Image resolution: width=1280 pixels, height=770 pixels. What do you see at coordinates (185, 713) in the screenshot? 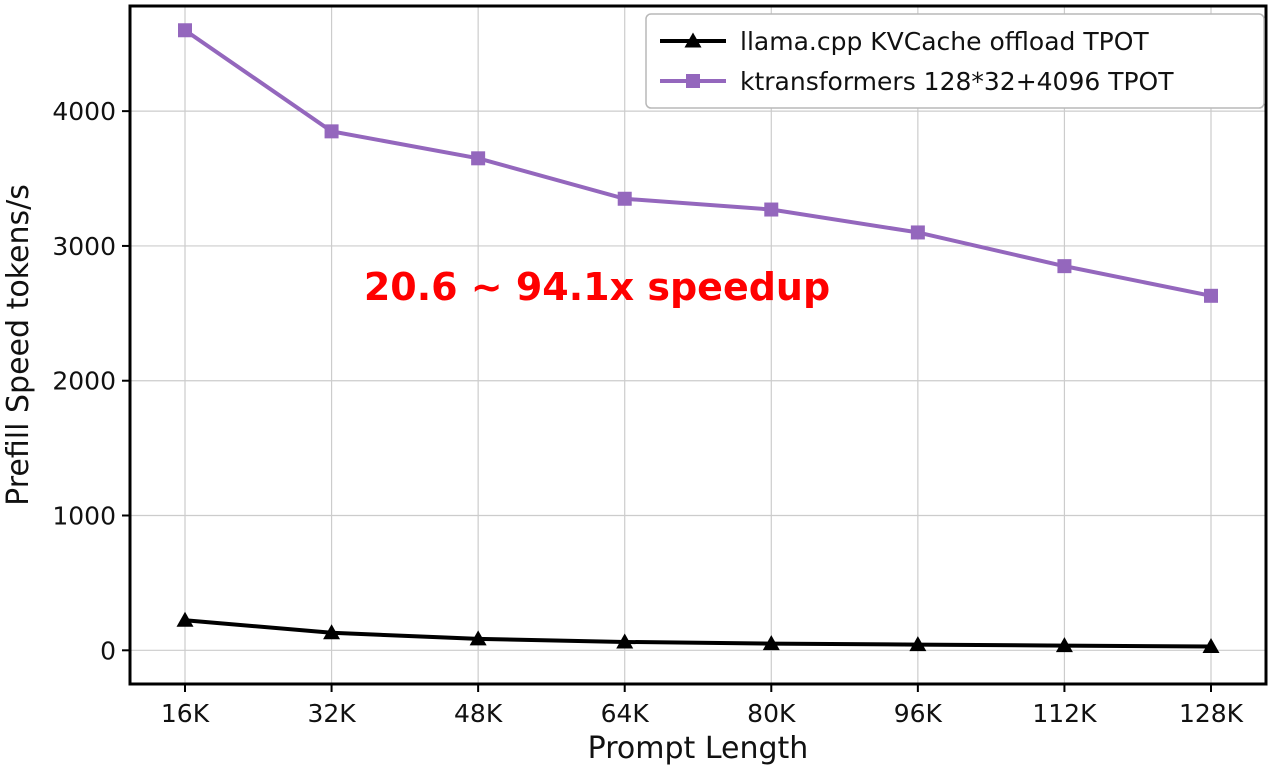
I see `x-tick-label: 16K` at bounding box center [185, 713].